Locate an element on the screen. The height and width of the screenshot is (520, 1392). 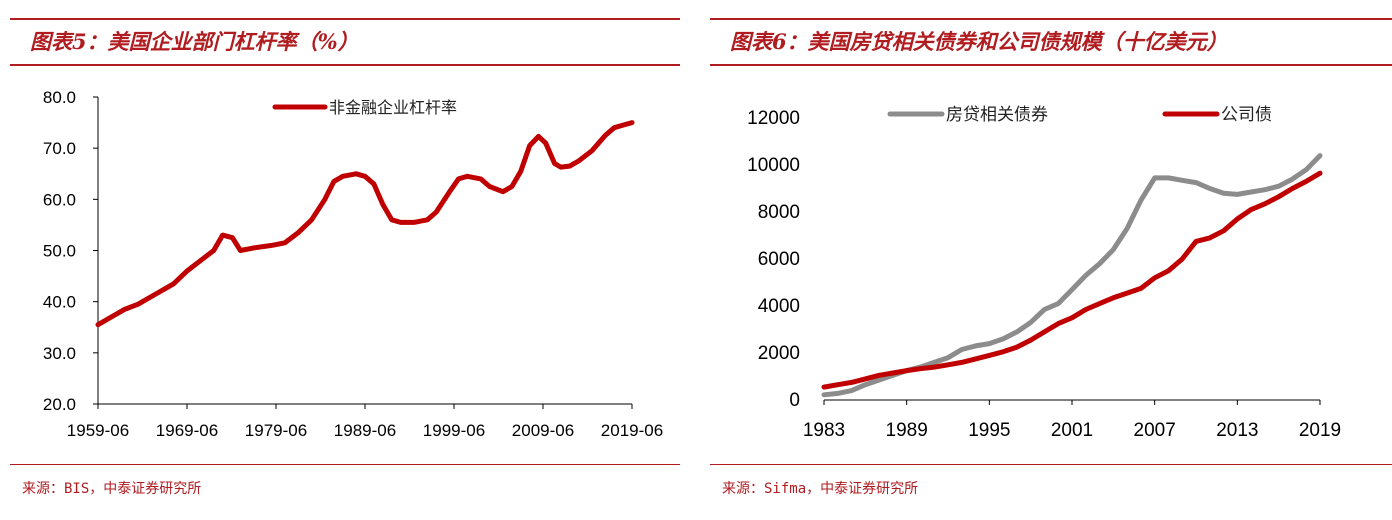
left-x-tick-label: 1979-06 is located at coordinates (276, 430).